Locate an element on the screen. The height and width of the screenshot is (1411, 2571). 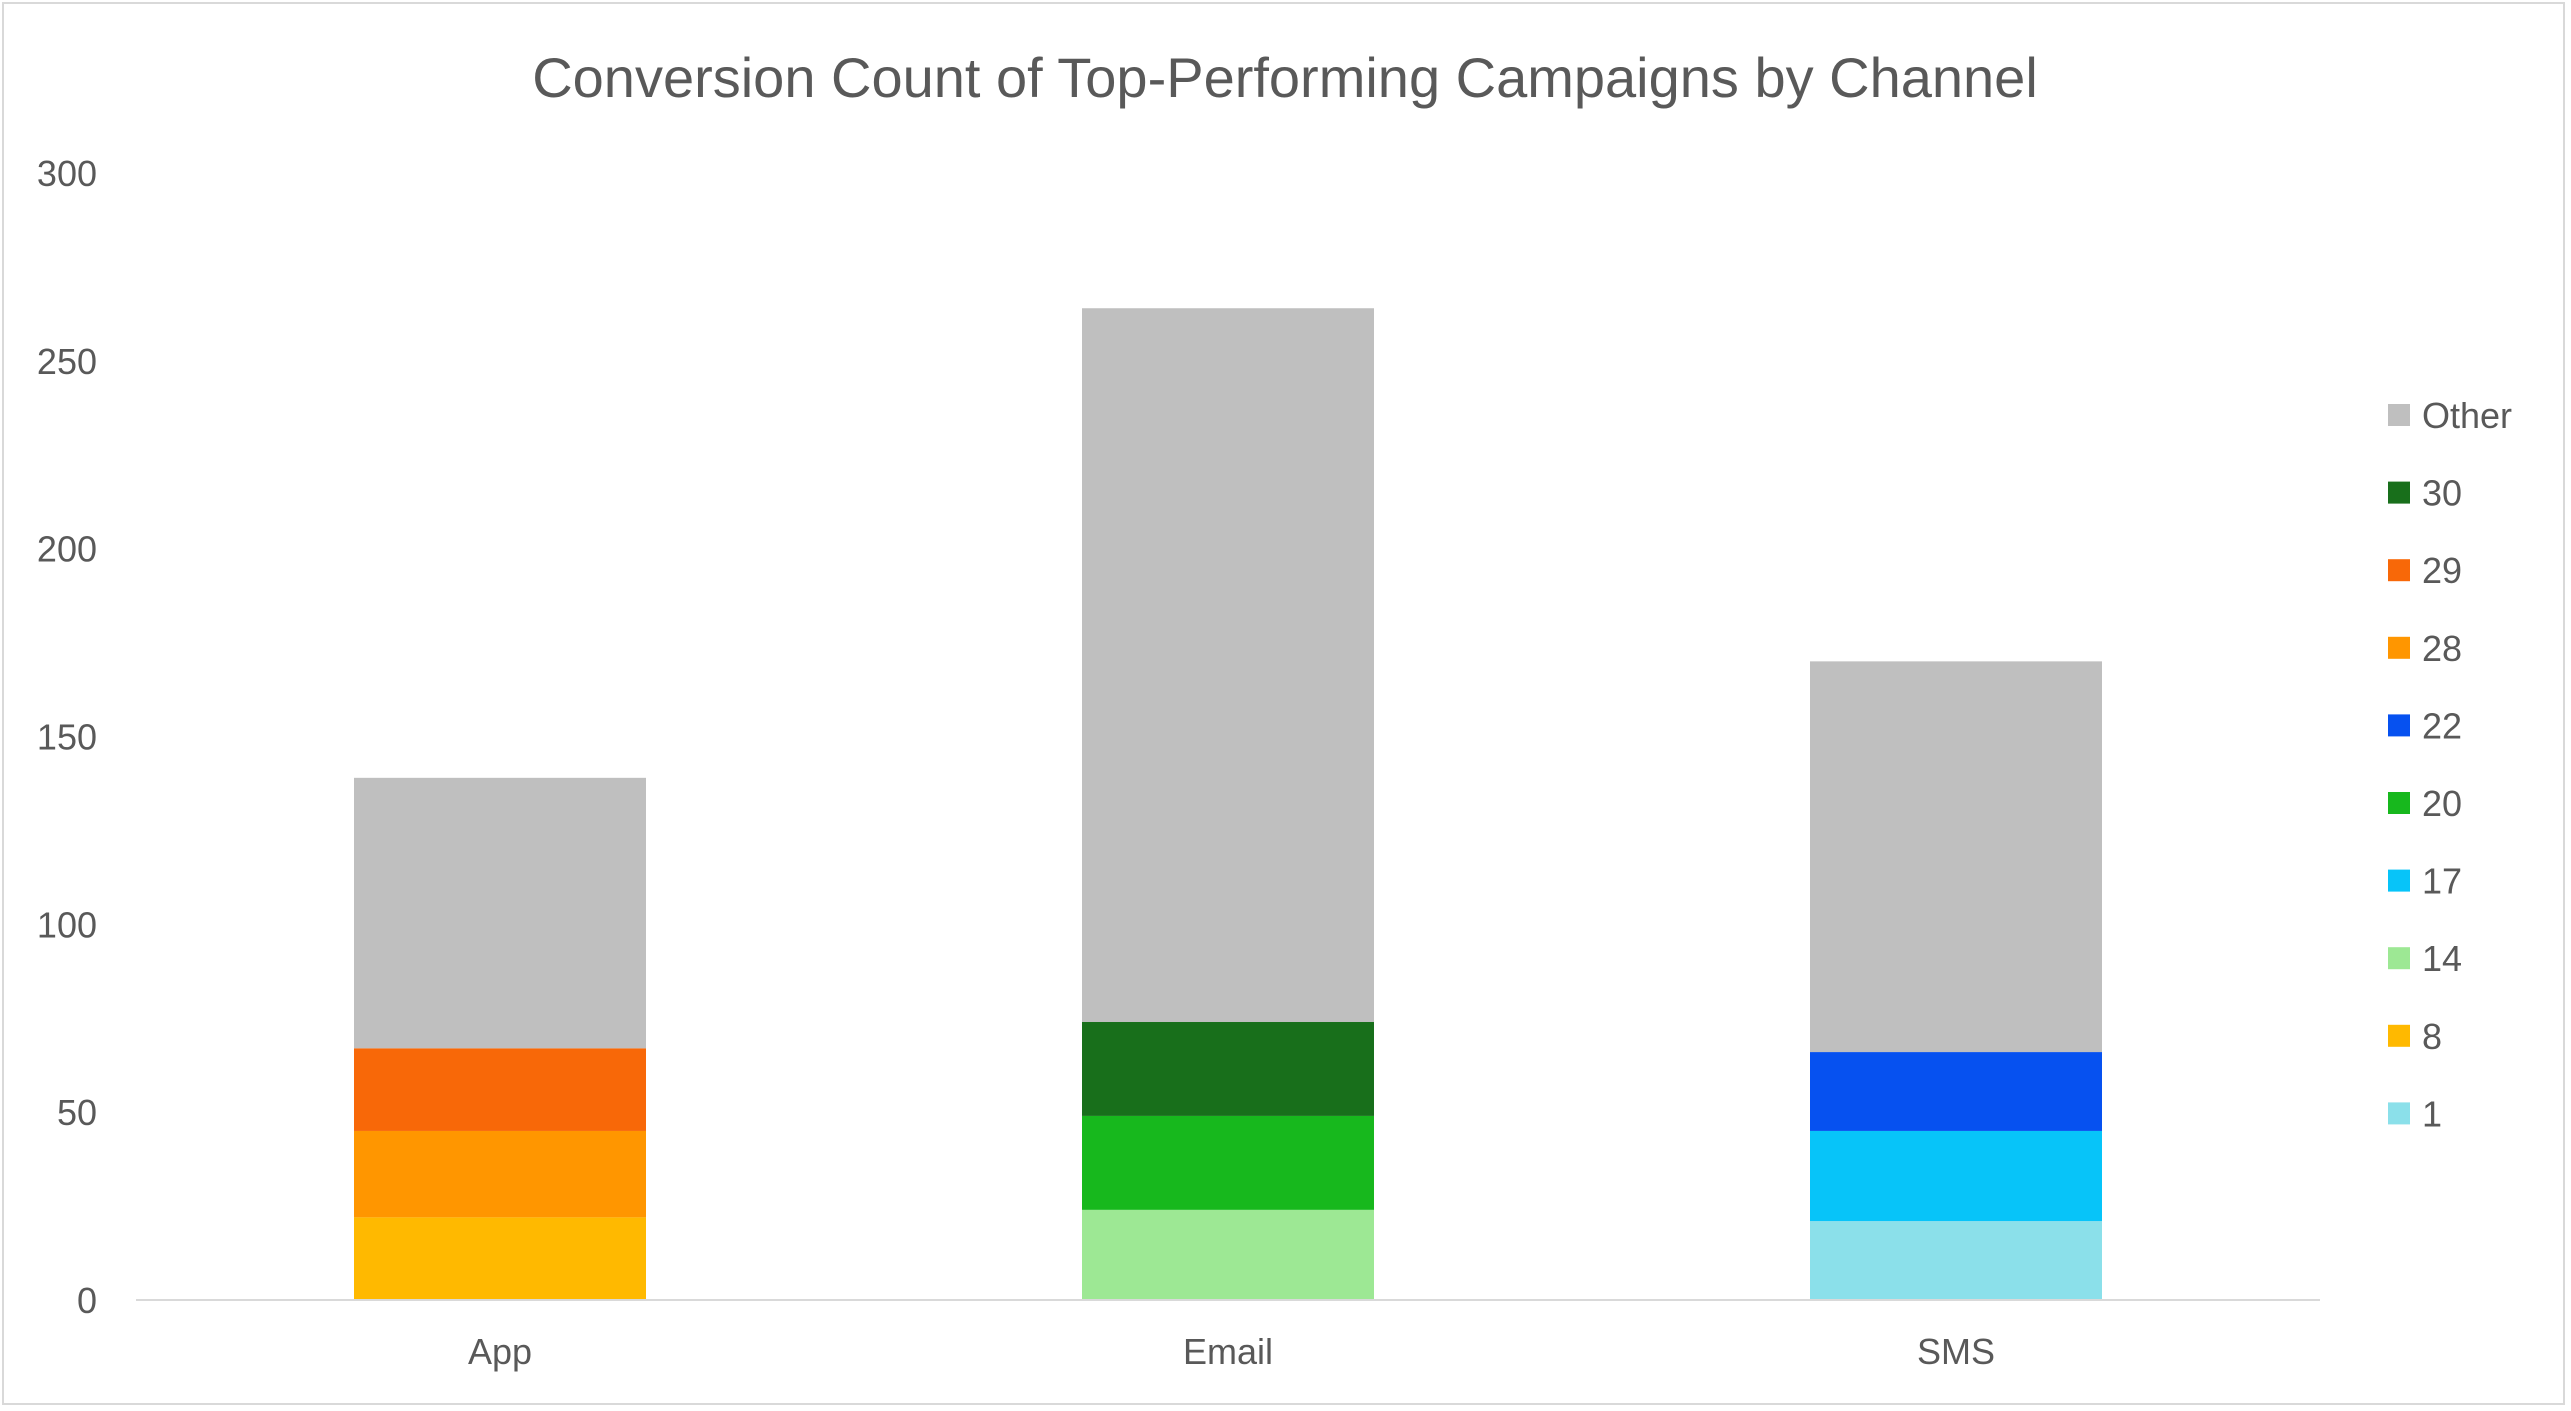
legend-item-1: 1 is located at coordinates (2415, 1113).